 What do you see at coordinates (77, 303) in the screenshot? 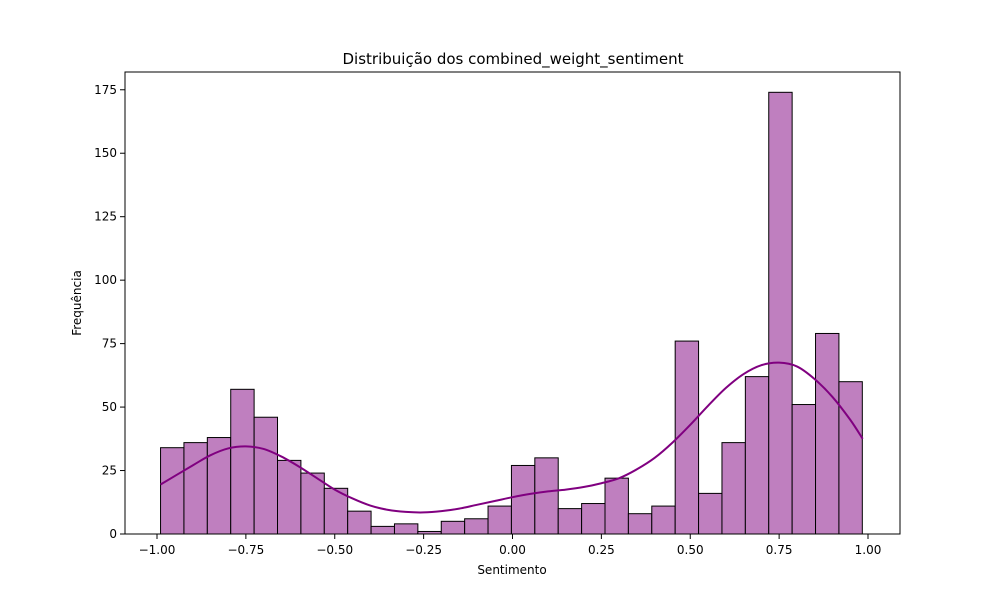
I see `y-axis-title: Frequência` at bounding box center [77, 303].